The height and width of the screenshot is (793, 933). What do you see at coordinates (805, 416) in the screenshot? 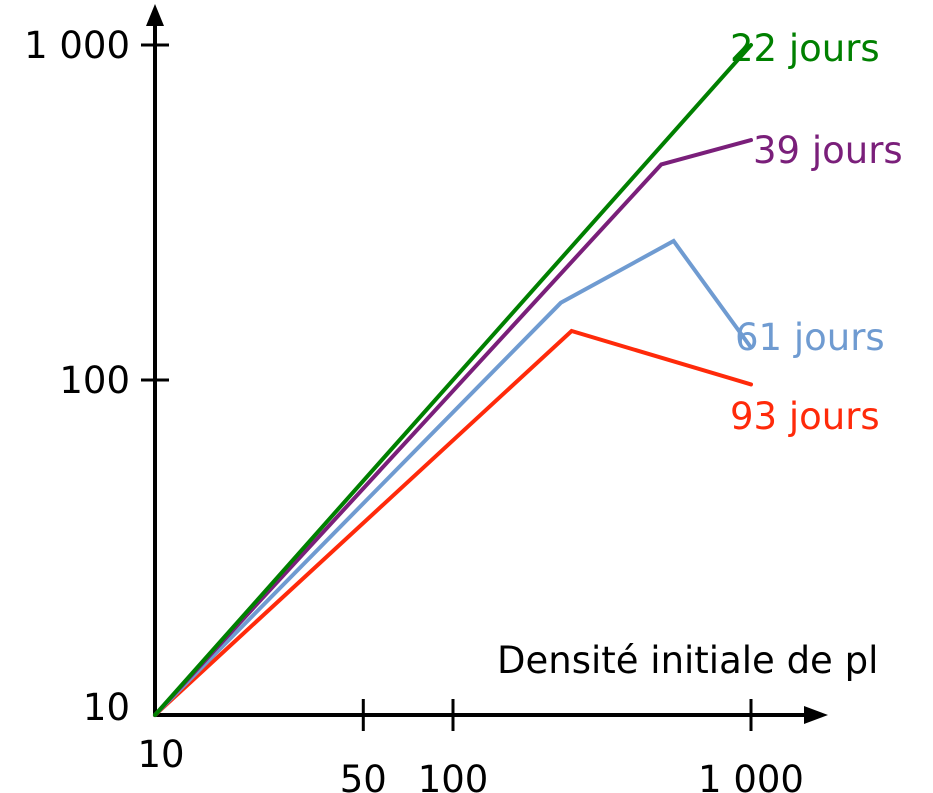
I see `series-label: 93 jours` at bounding box center [805, 416].